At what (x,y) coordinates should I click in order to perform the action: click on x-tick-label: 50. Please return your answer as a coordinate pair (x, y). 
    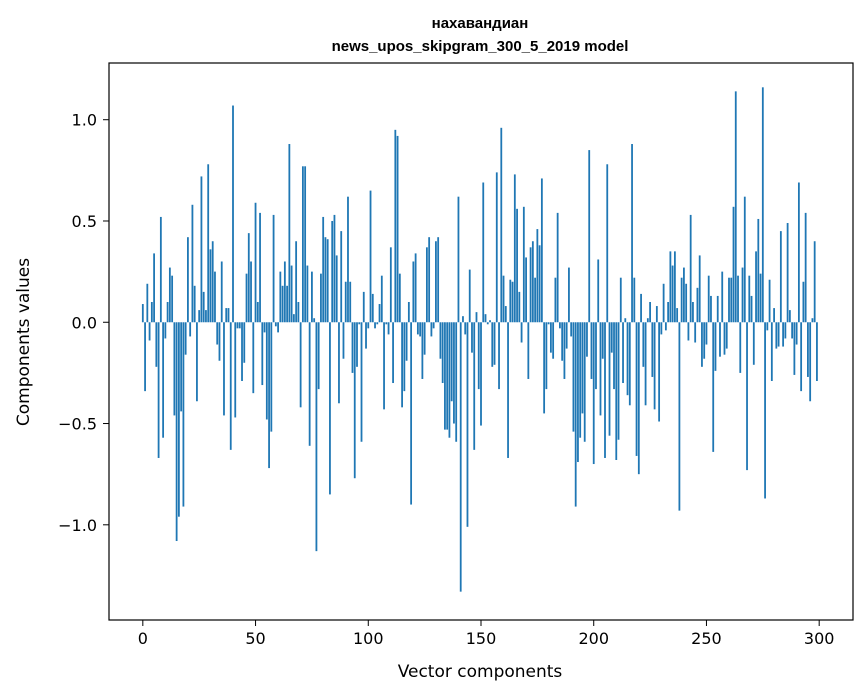
    Looking at the image, I should click on (255, 638).